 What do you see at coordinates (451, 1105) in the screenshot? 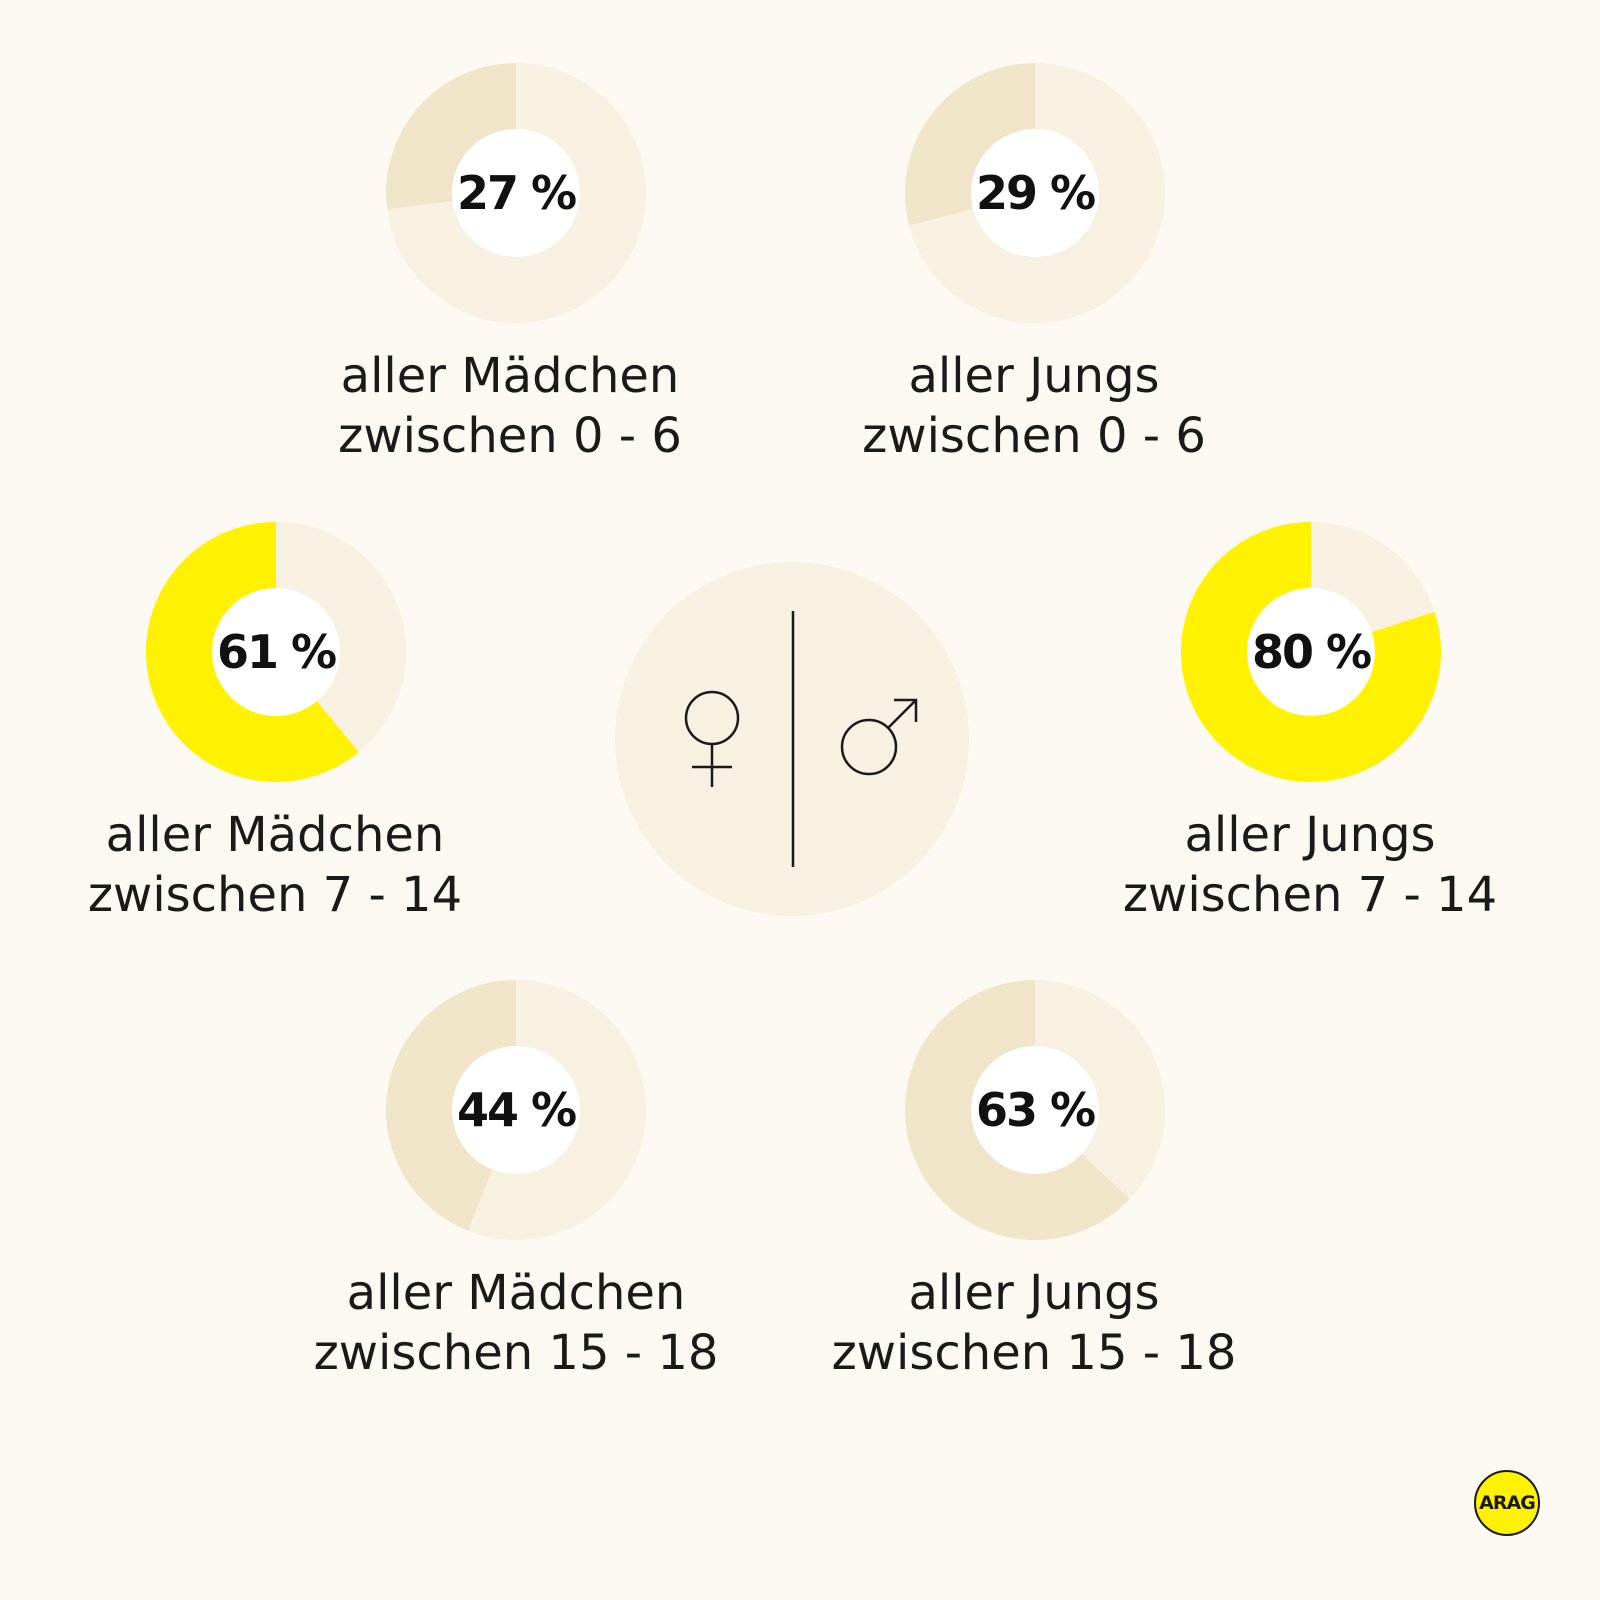
I see `donut-segment` at bounding box center [451, 1105].